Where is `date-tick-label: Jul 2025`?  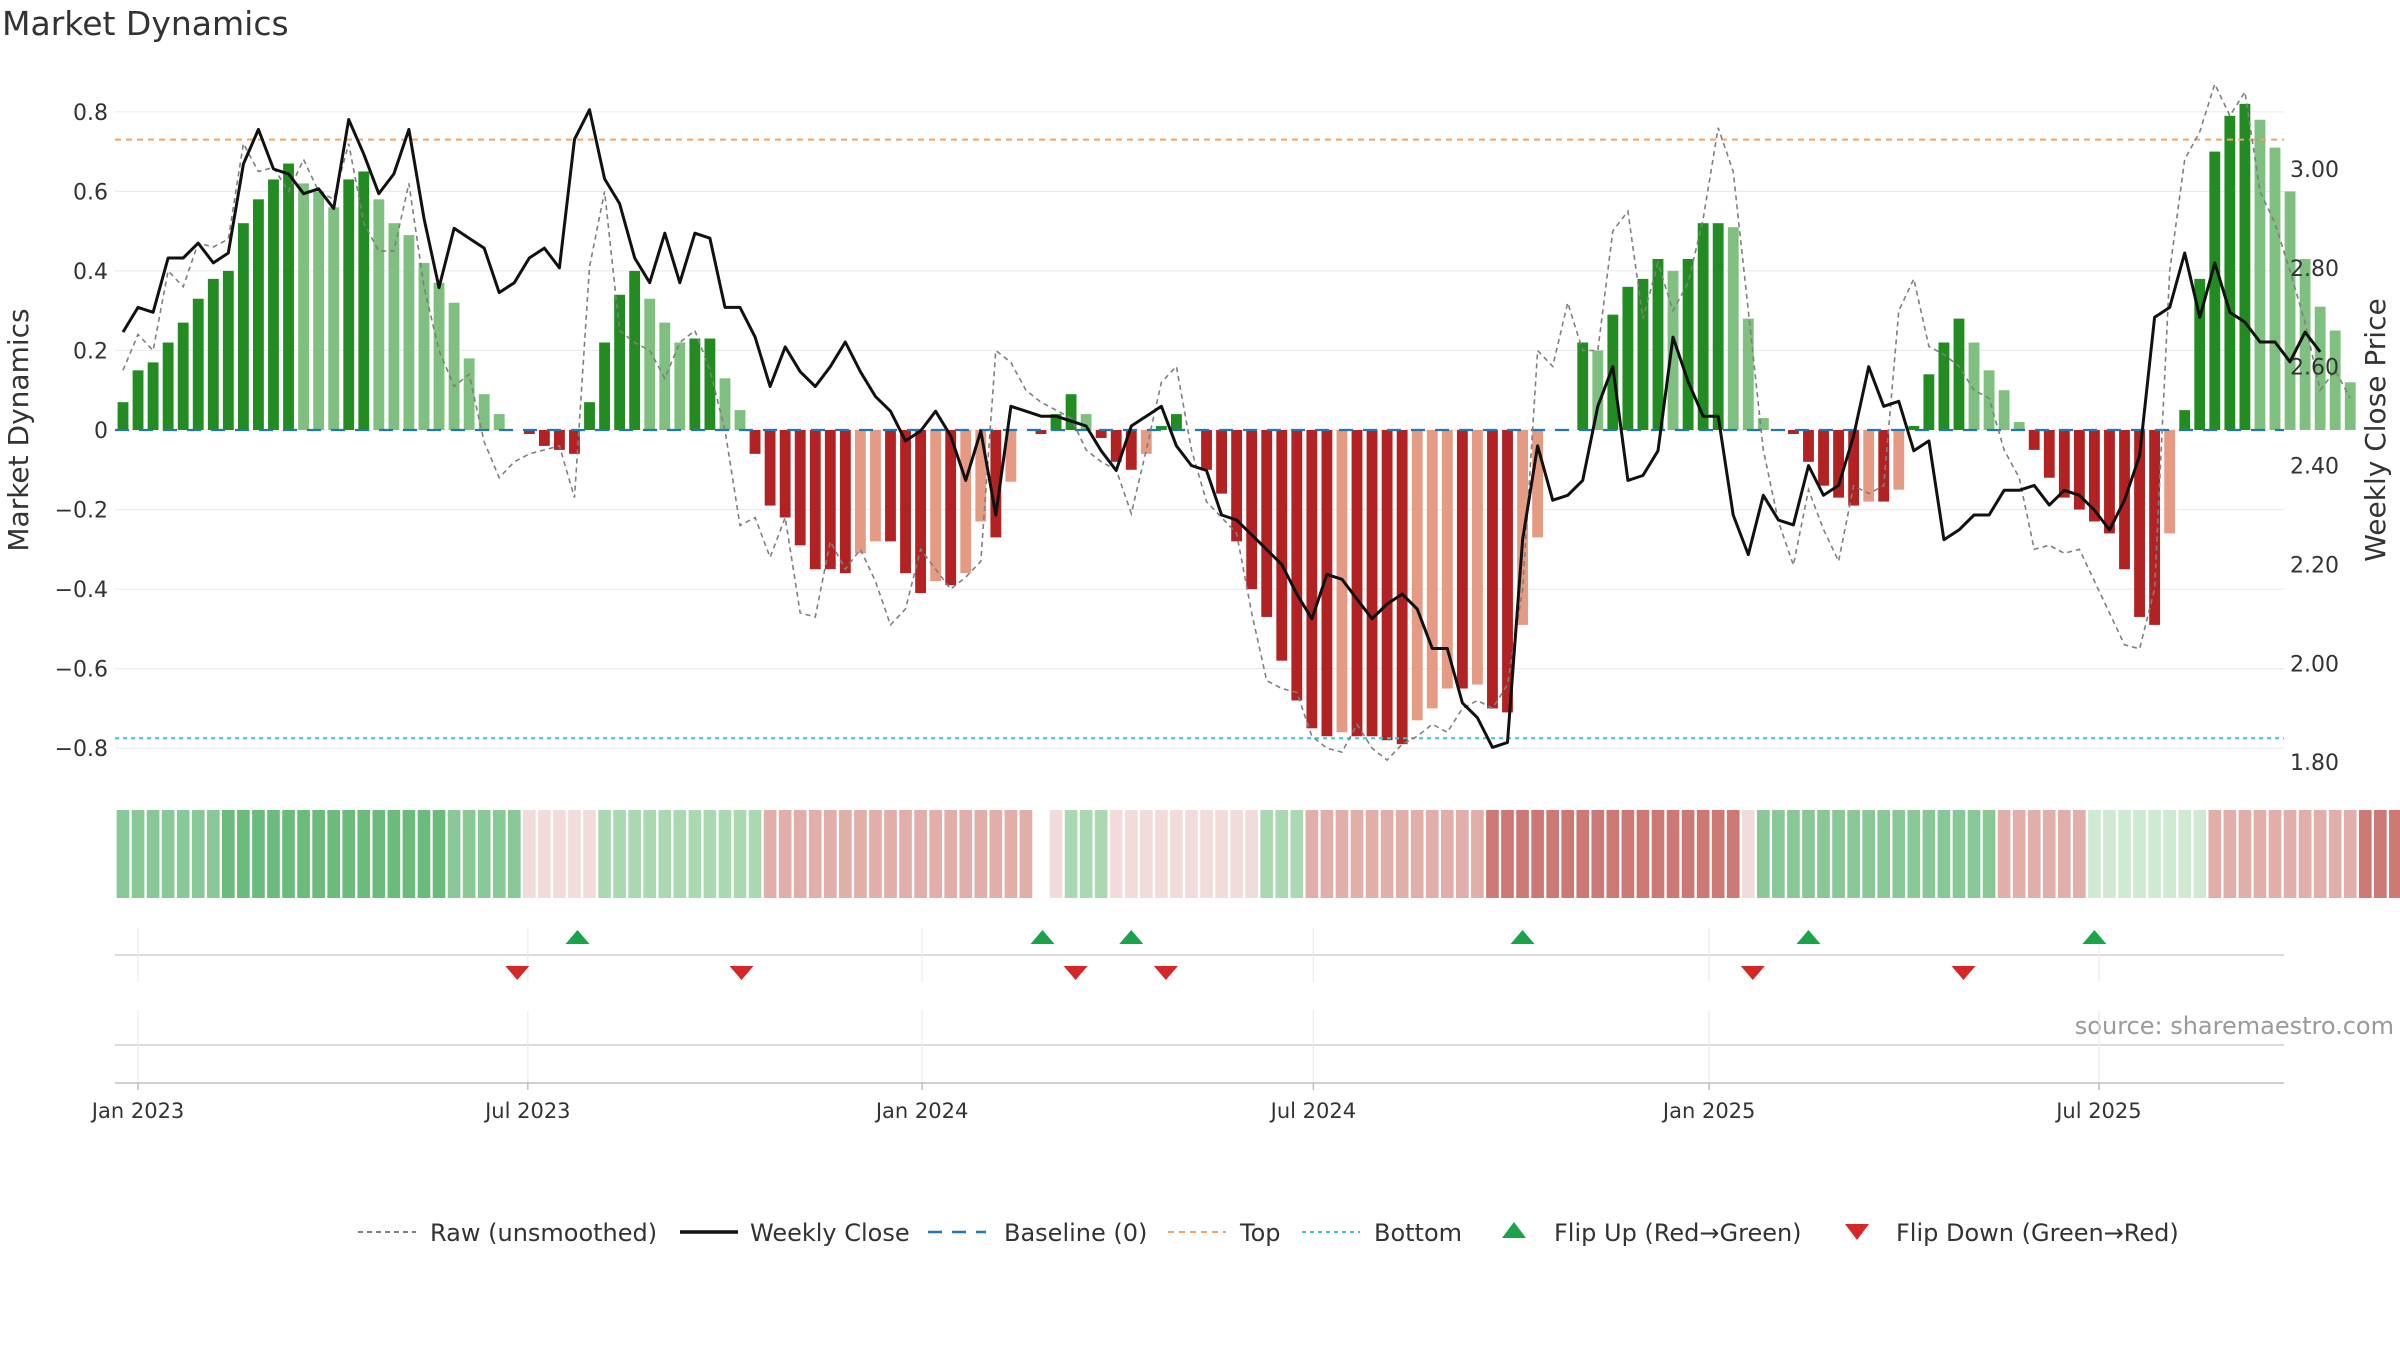 date-tick-label: Jul 2025 is located at coordinates (2097, 1111).